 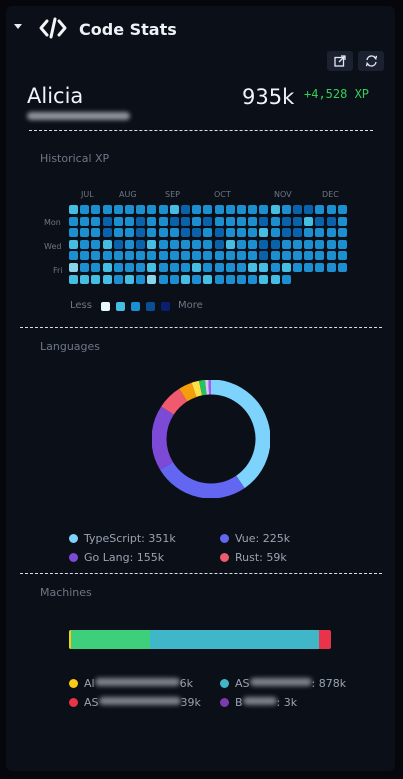 I want to click on machine-xp: 6k, so click(x=186, y=683).